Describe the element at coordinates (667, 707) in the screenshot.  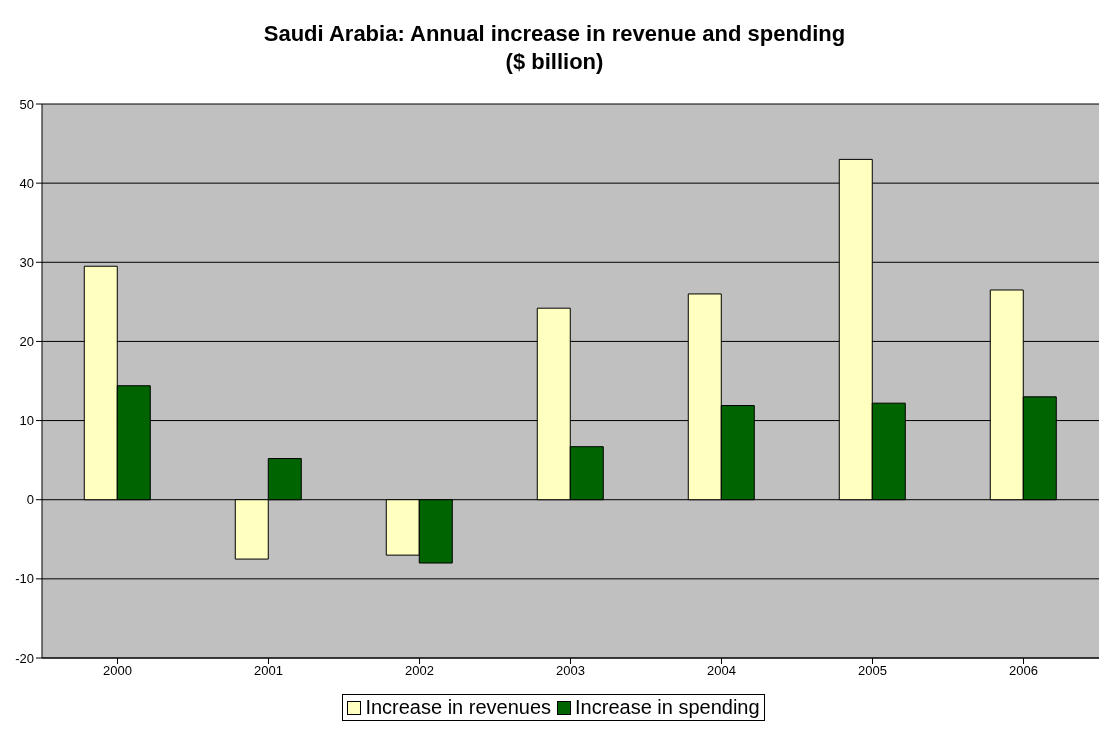
I see `legend-label: Increase in spending` at that location.